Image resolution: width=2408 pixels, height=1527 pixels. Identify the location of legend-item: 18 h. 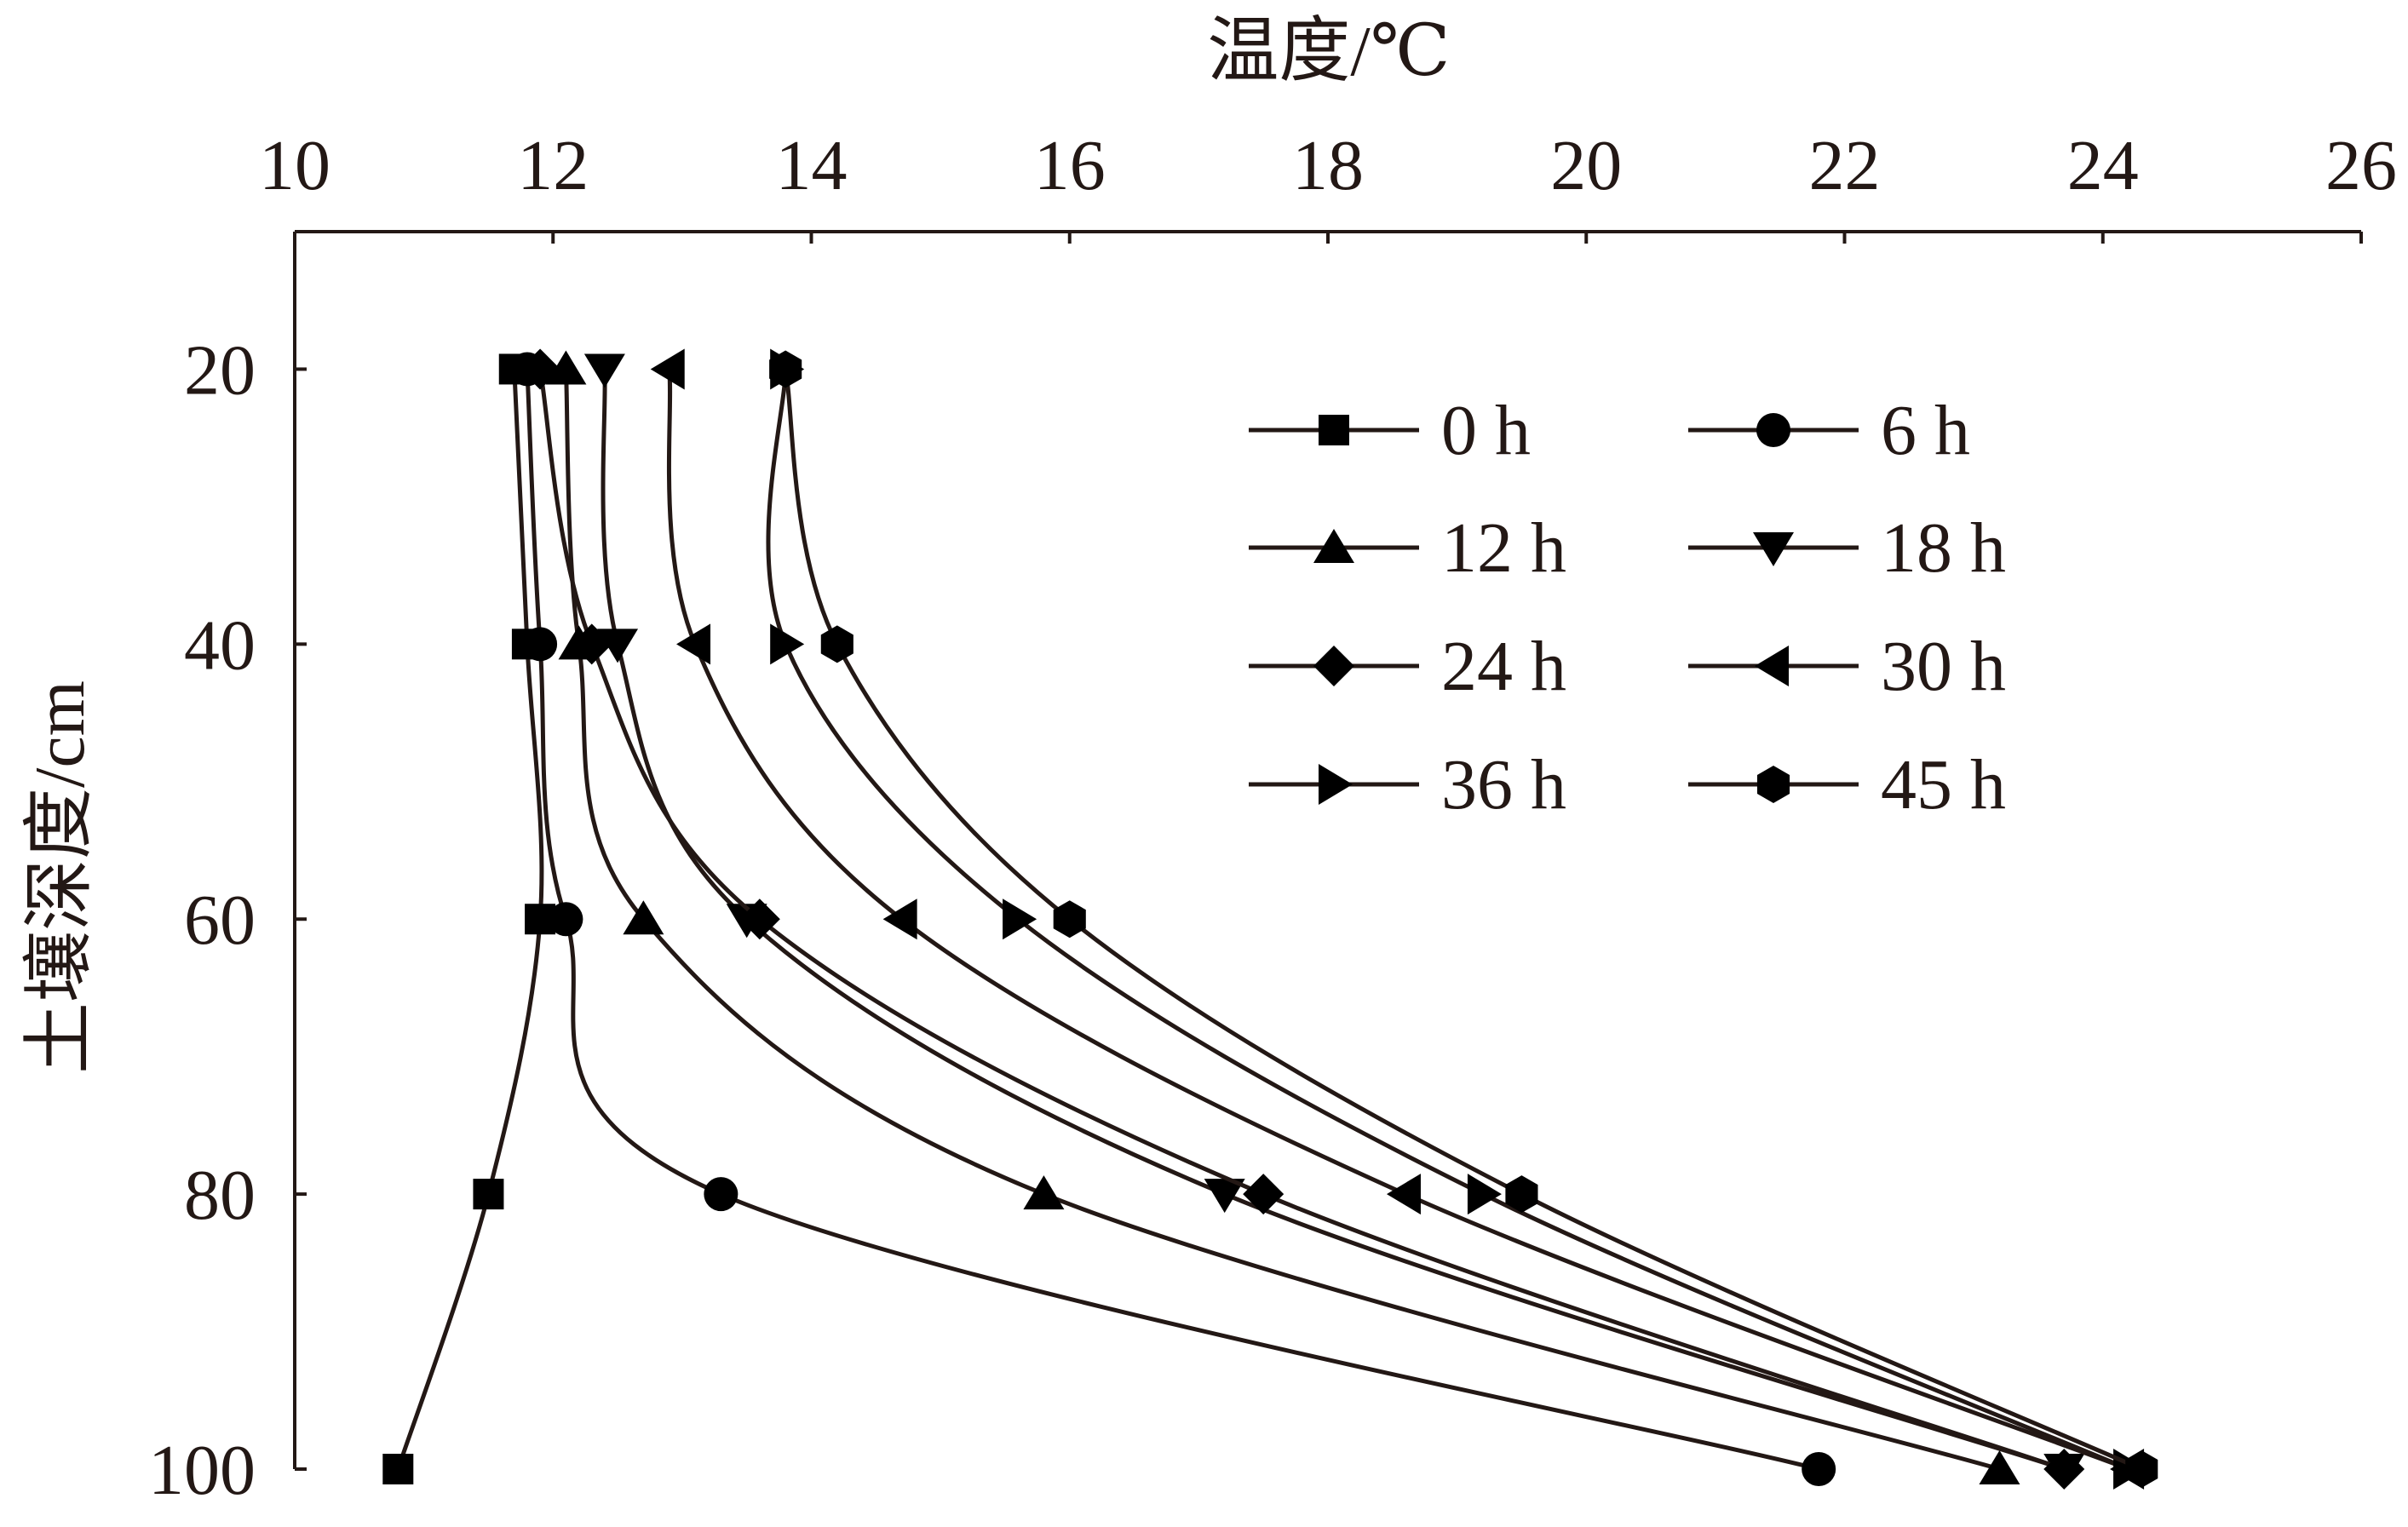
(1847, 548).